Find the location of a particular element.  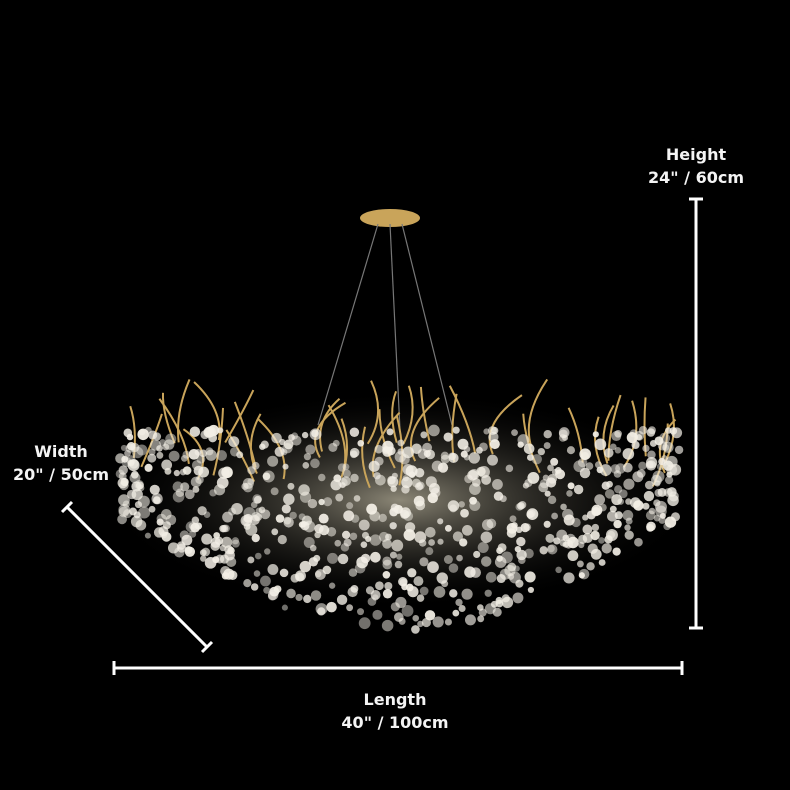

width-value: 20" / 50cm is located at coordinates (60, 474).